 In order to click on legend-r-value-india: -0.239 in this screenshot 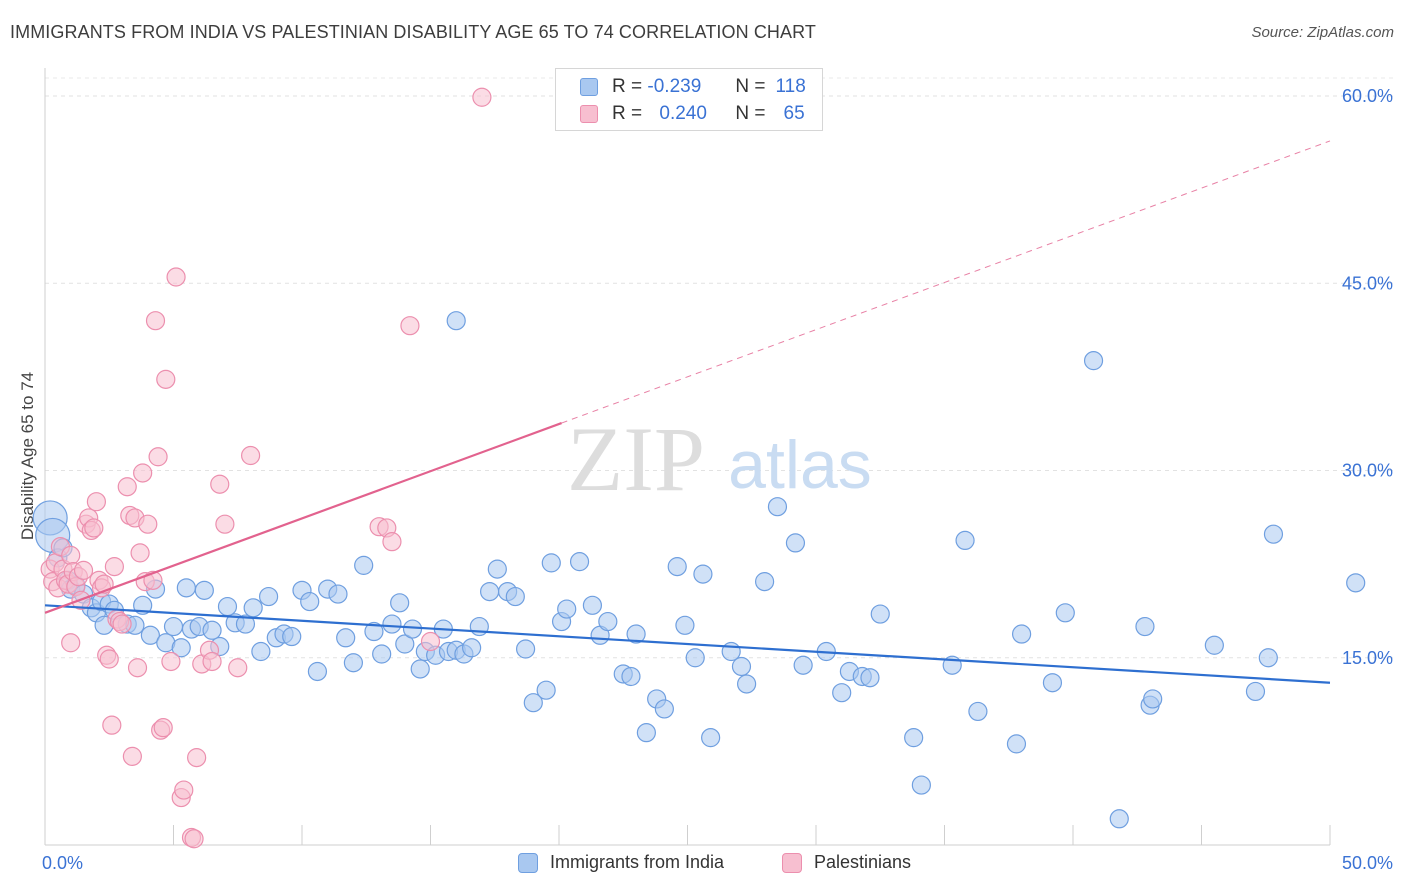, I will do `click(674, 86)`.